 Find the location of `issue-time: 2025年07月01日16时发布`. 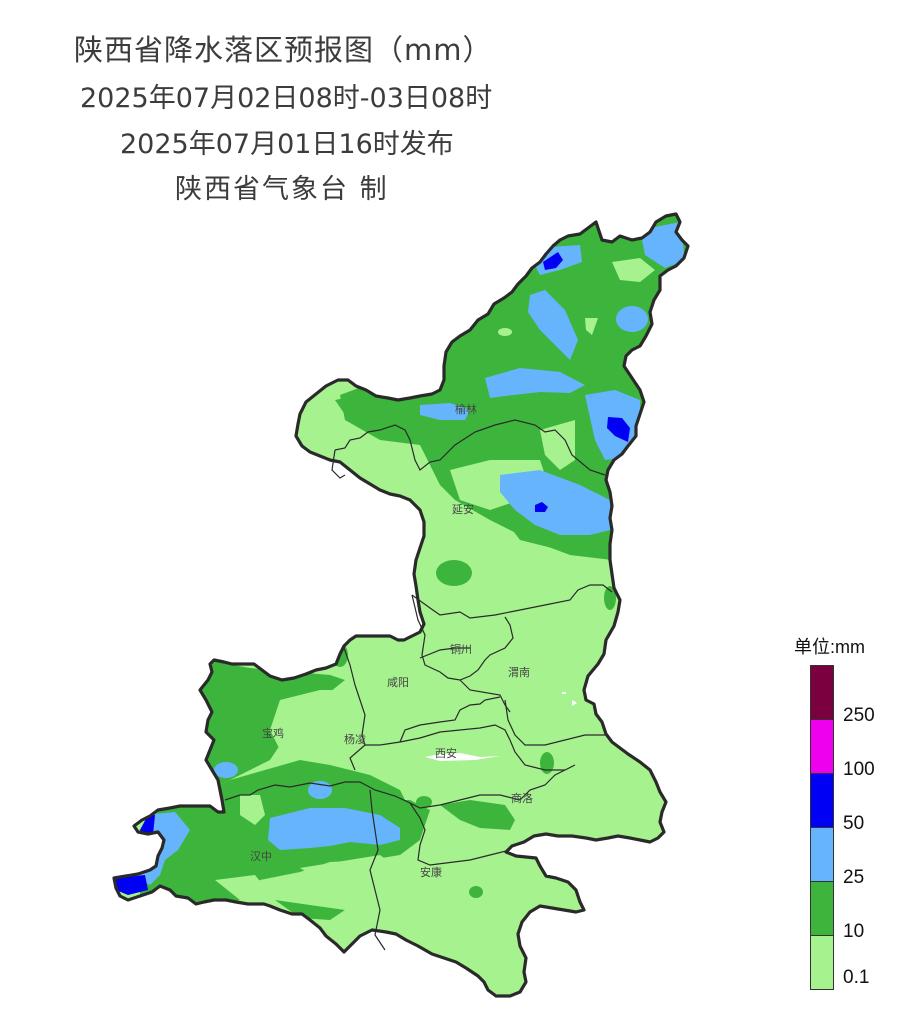

issue-time: 2025年07月01日16时发布 is located at coordinates (287, 144).